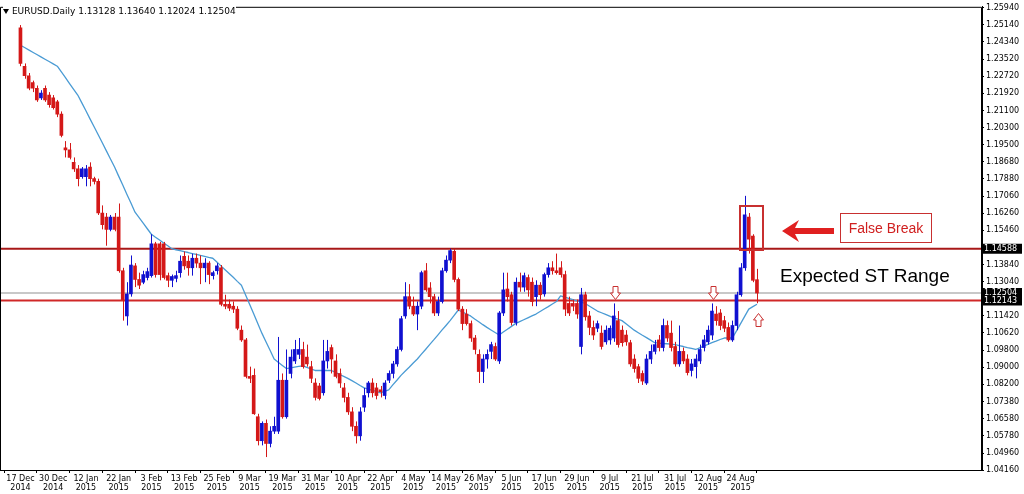 Image resolution: width=1024 pixels, height=494 pixels. I want to click on x-tick-label: 5 Jun 2015, so click(511, 483).